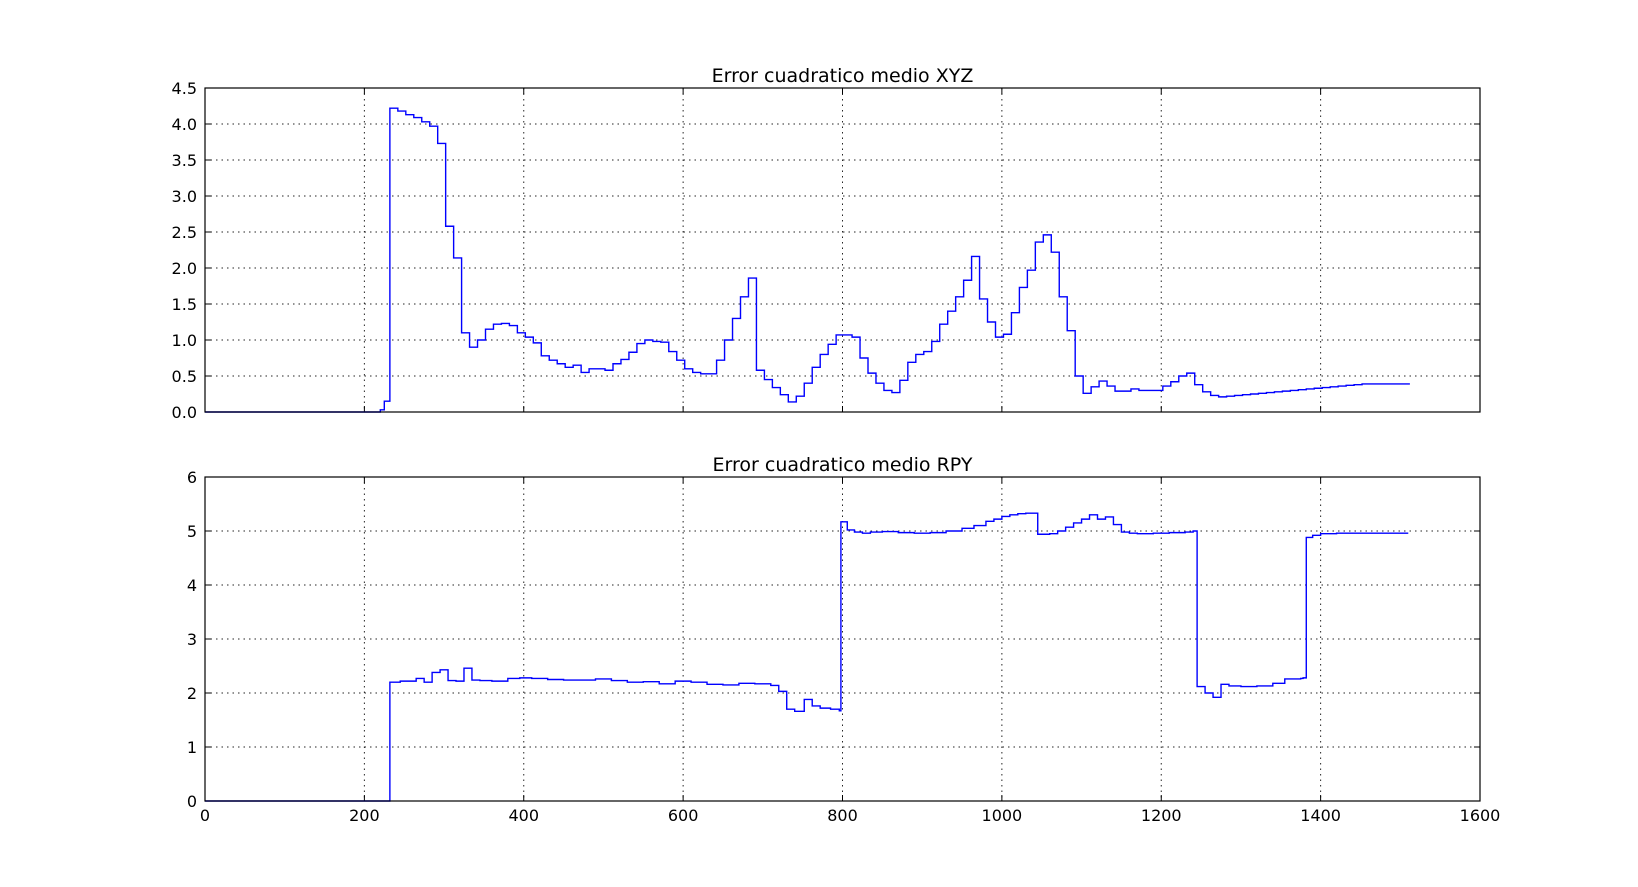 Image resolution: width=1638 pixels, height=887 pixels. I want to click on ytick-label-rpy-1: 1, so click(192, 747).